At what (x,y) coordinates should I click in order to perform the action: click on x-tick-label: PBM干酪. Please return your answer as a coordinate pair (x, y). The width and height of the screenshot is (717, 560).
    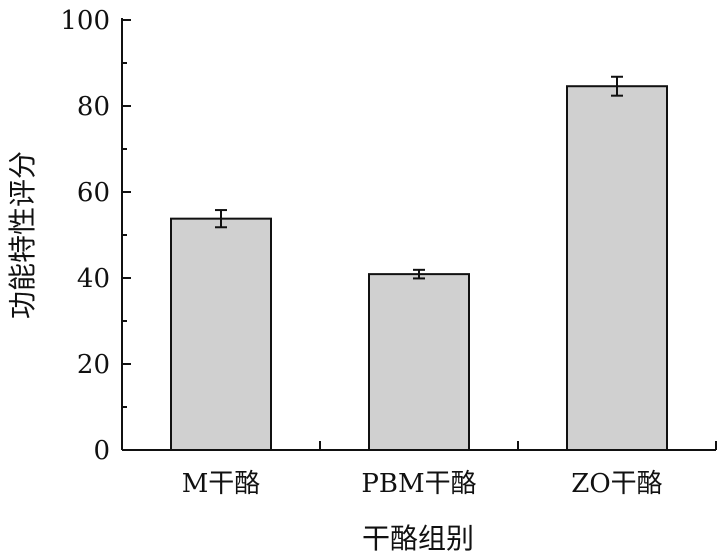
    Looking at the image, I should click on (418, 484).